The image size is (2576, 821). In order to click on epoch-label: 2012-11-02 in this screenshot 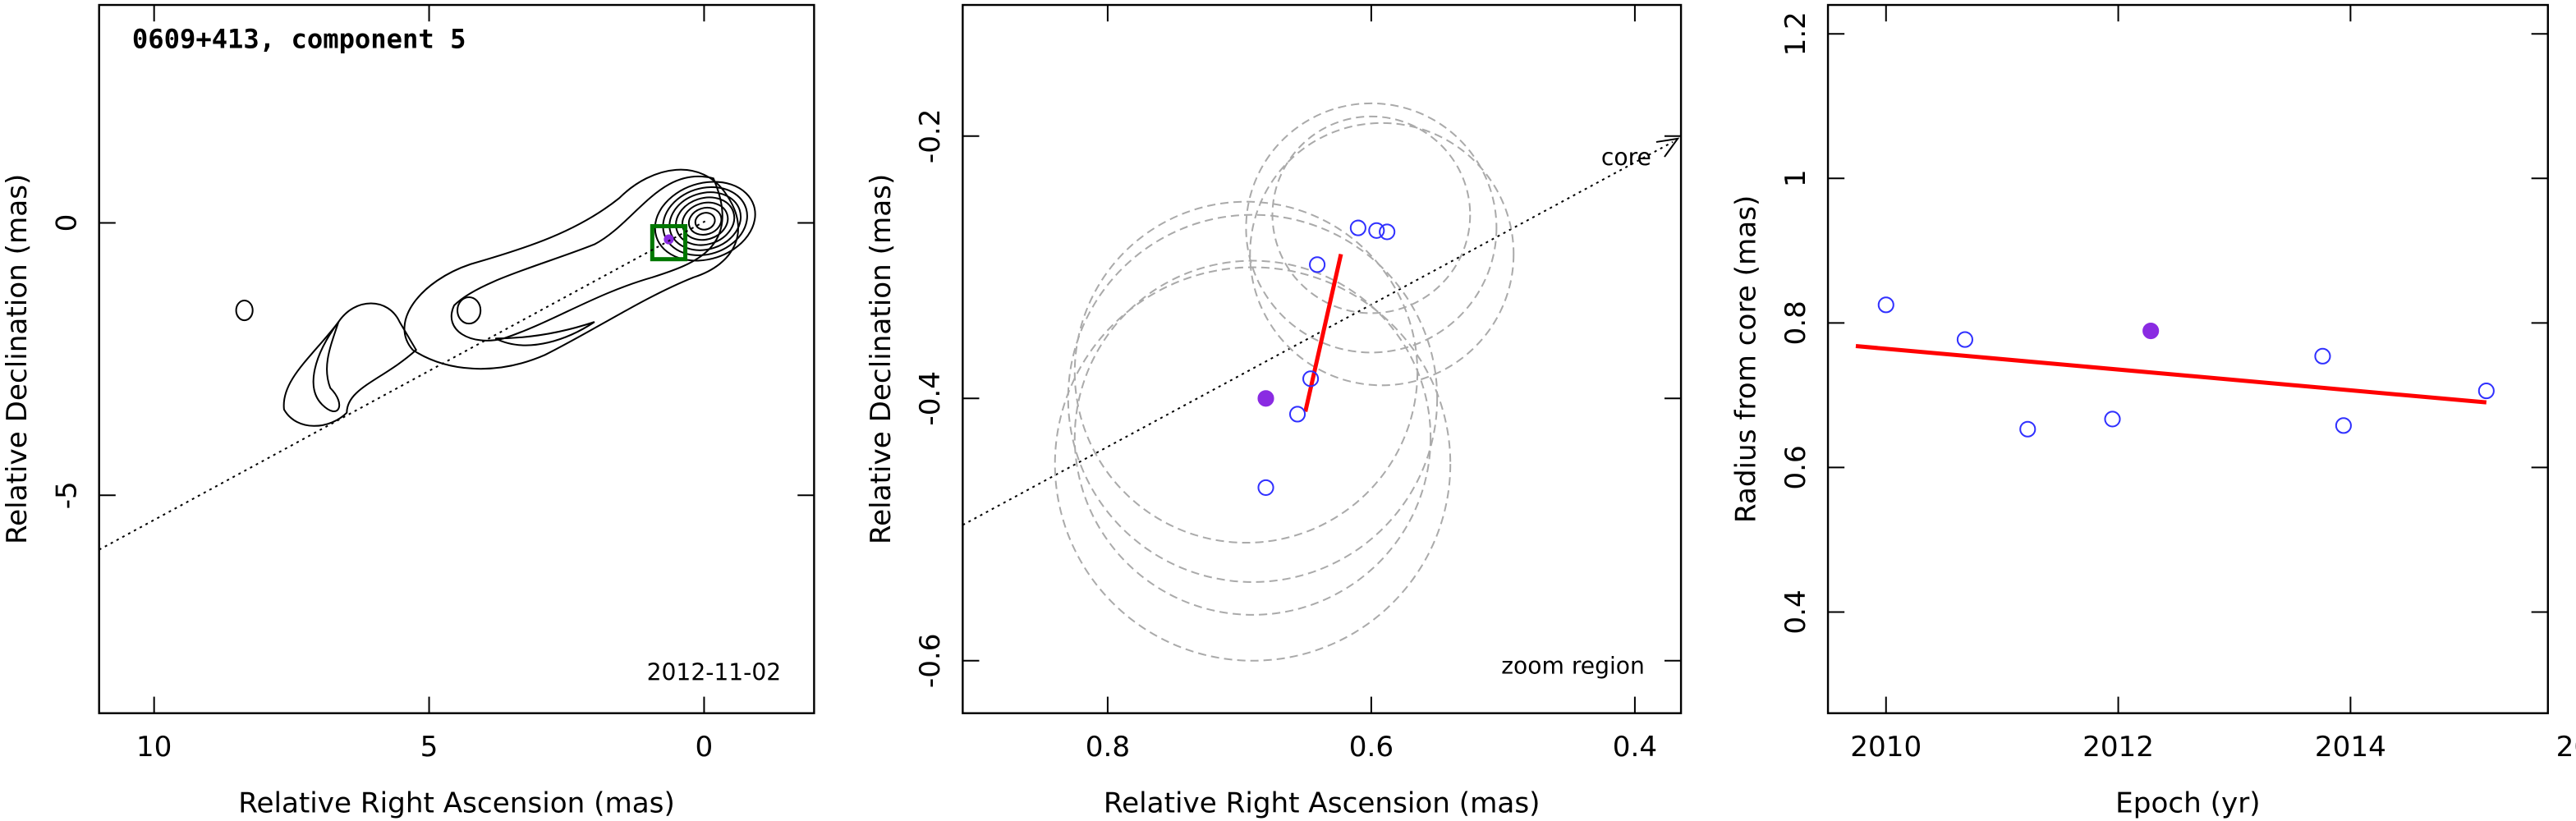, I will do `click(714, 672)`.